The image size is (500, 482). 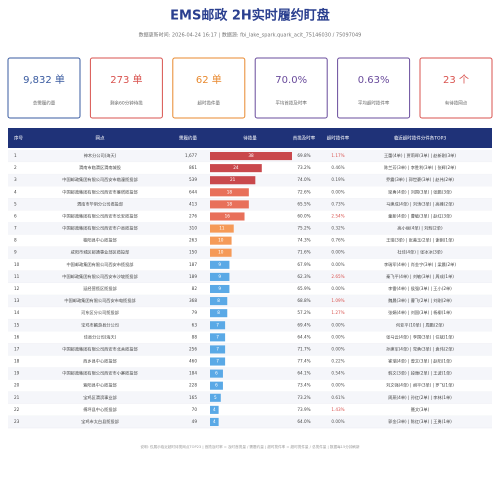 I want to click on title: EMS邮政 2H实时履约盯盘, so click(x=250, y=16).